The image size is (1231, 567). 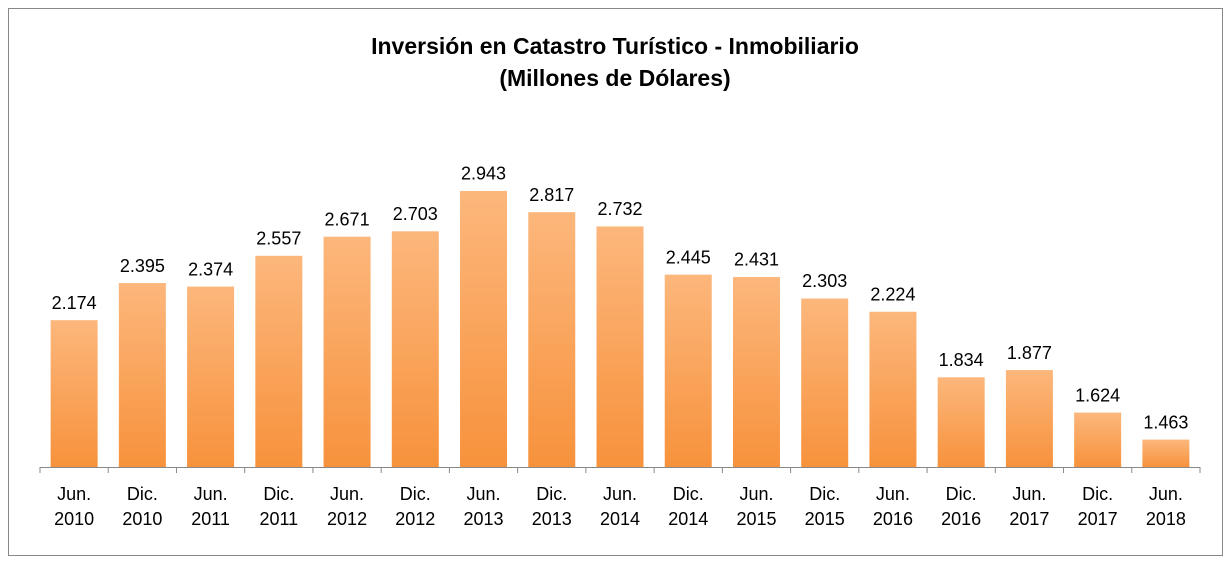 I want to click on value-label: 2.817, so click(x=551, y=195).